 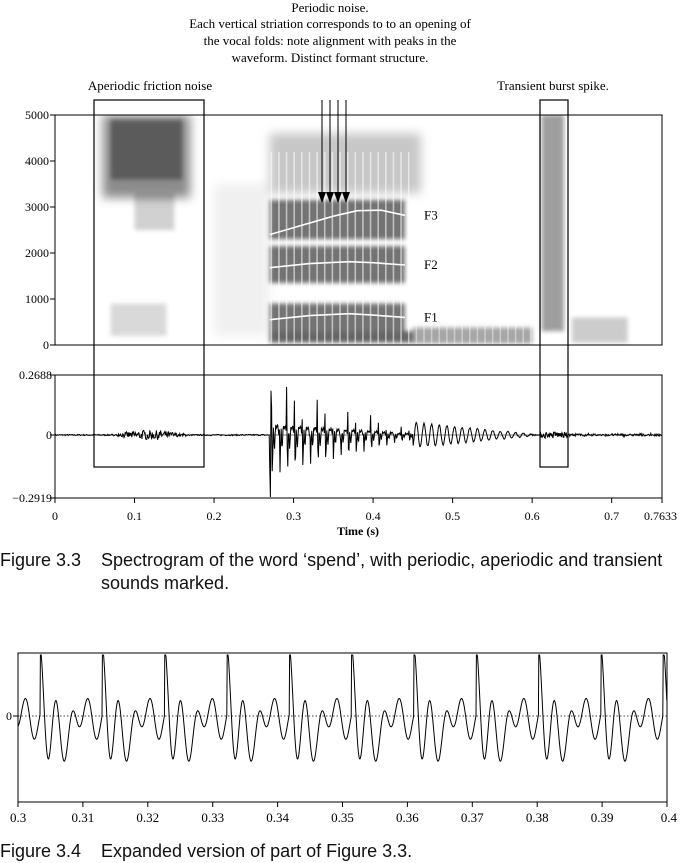 I want to click on figure-3-3-label: Figure 3.3, so click(x=41, y=560).